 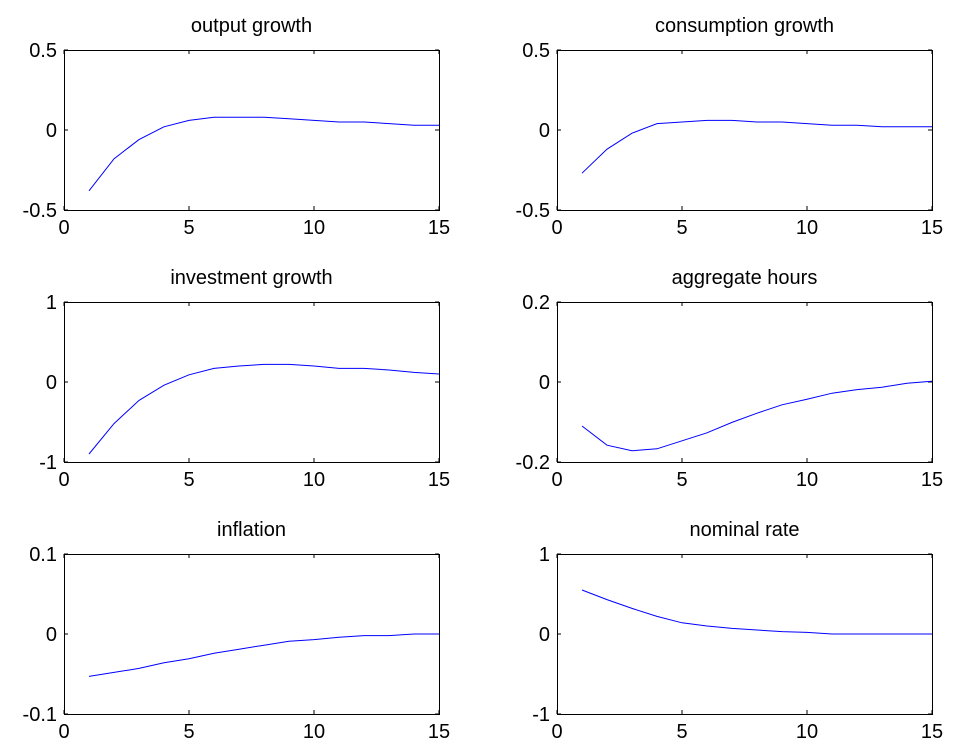 What do you see at coordinates (251, 26) in the screenshot?
I see `subplot-title: output growth` at bounding box center [251, 26].